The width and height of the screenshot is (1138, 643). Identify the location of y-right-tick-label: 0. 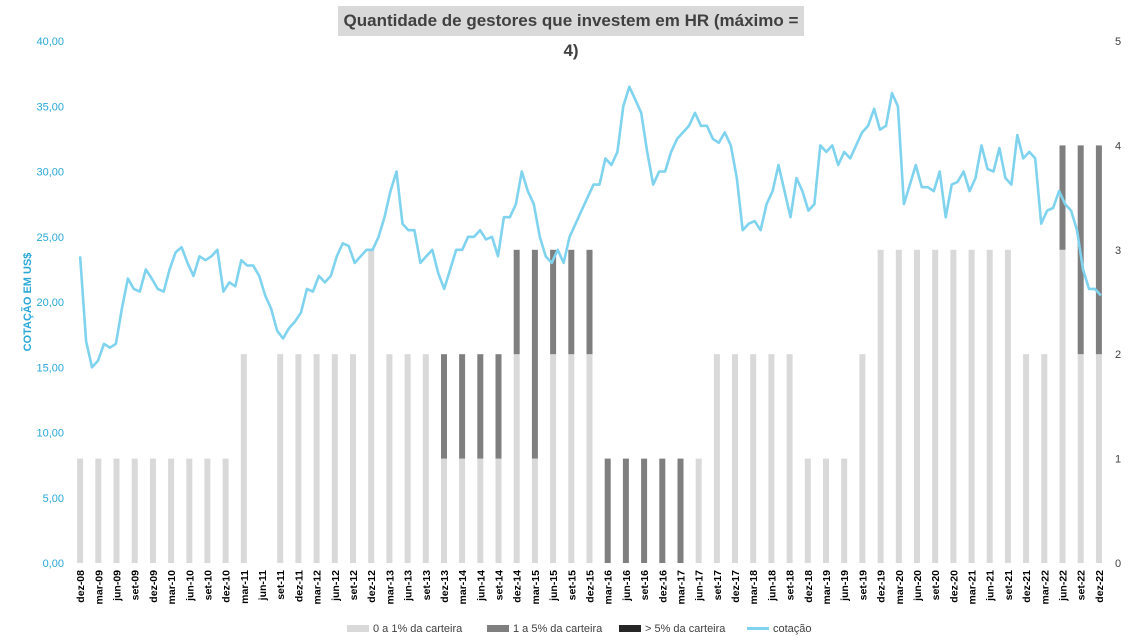
(1118, 564).